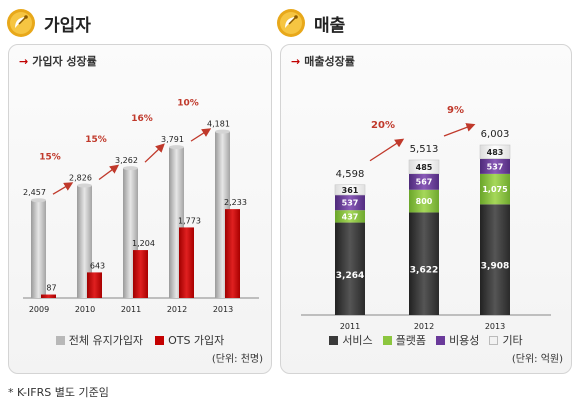 This screenshot has height=406, width=580. What do you see at coordinates (237, 359) in the screenshot?
I see `unit-label: (단위: 천명)` at bounding box center [237, 359].